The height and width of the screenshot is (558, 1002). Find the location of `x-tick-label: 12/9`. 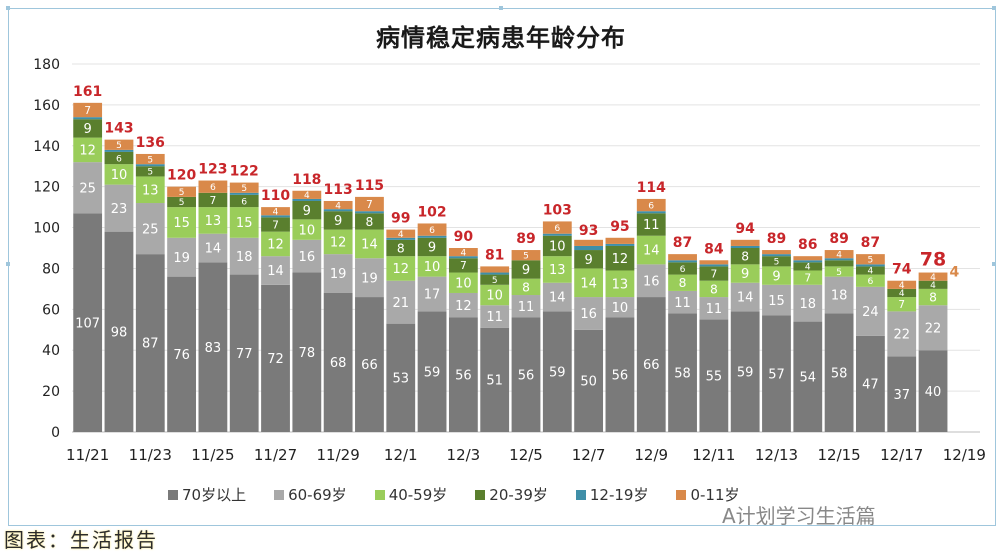

x-tick-label: 12/9 is located at coordinates (651, 455).